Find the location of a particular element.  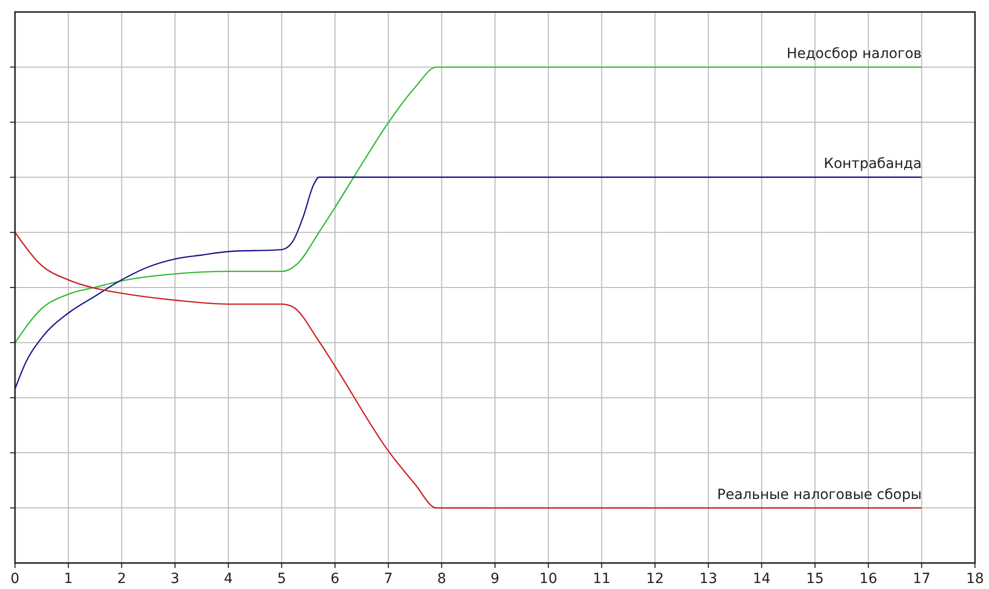

x-tick-label: 12 is located at coordinates (655, 579).